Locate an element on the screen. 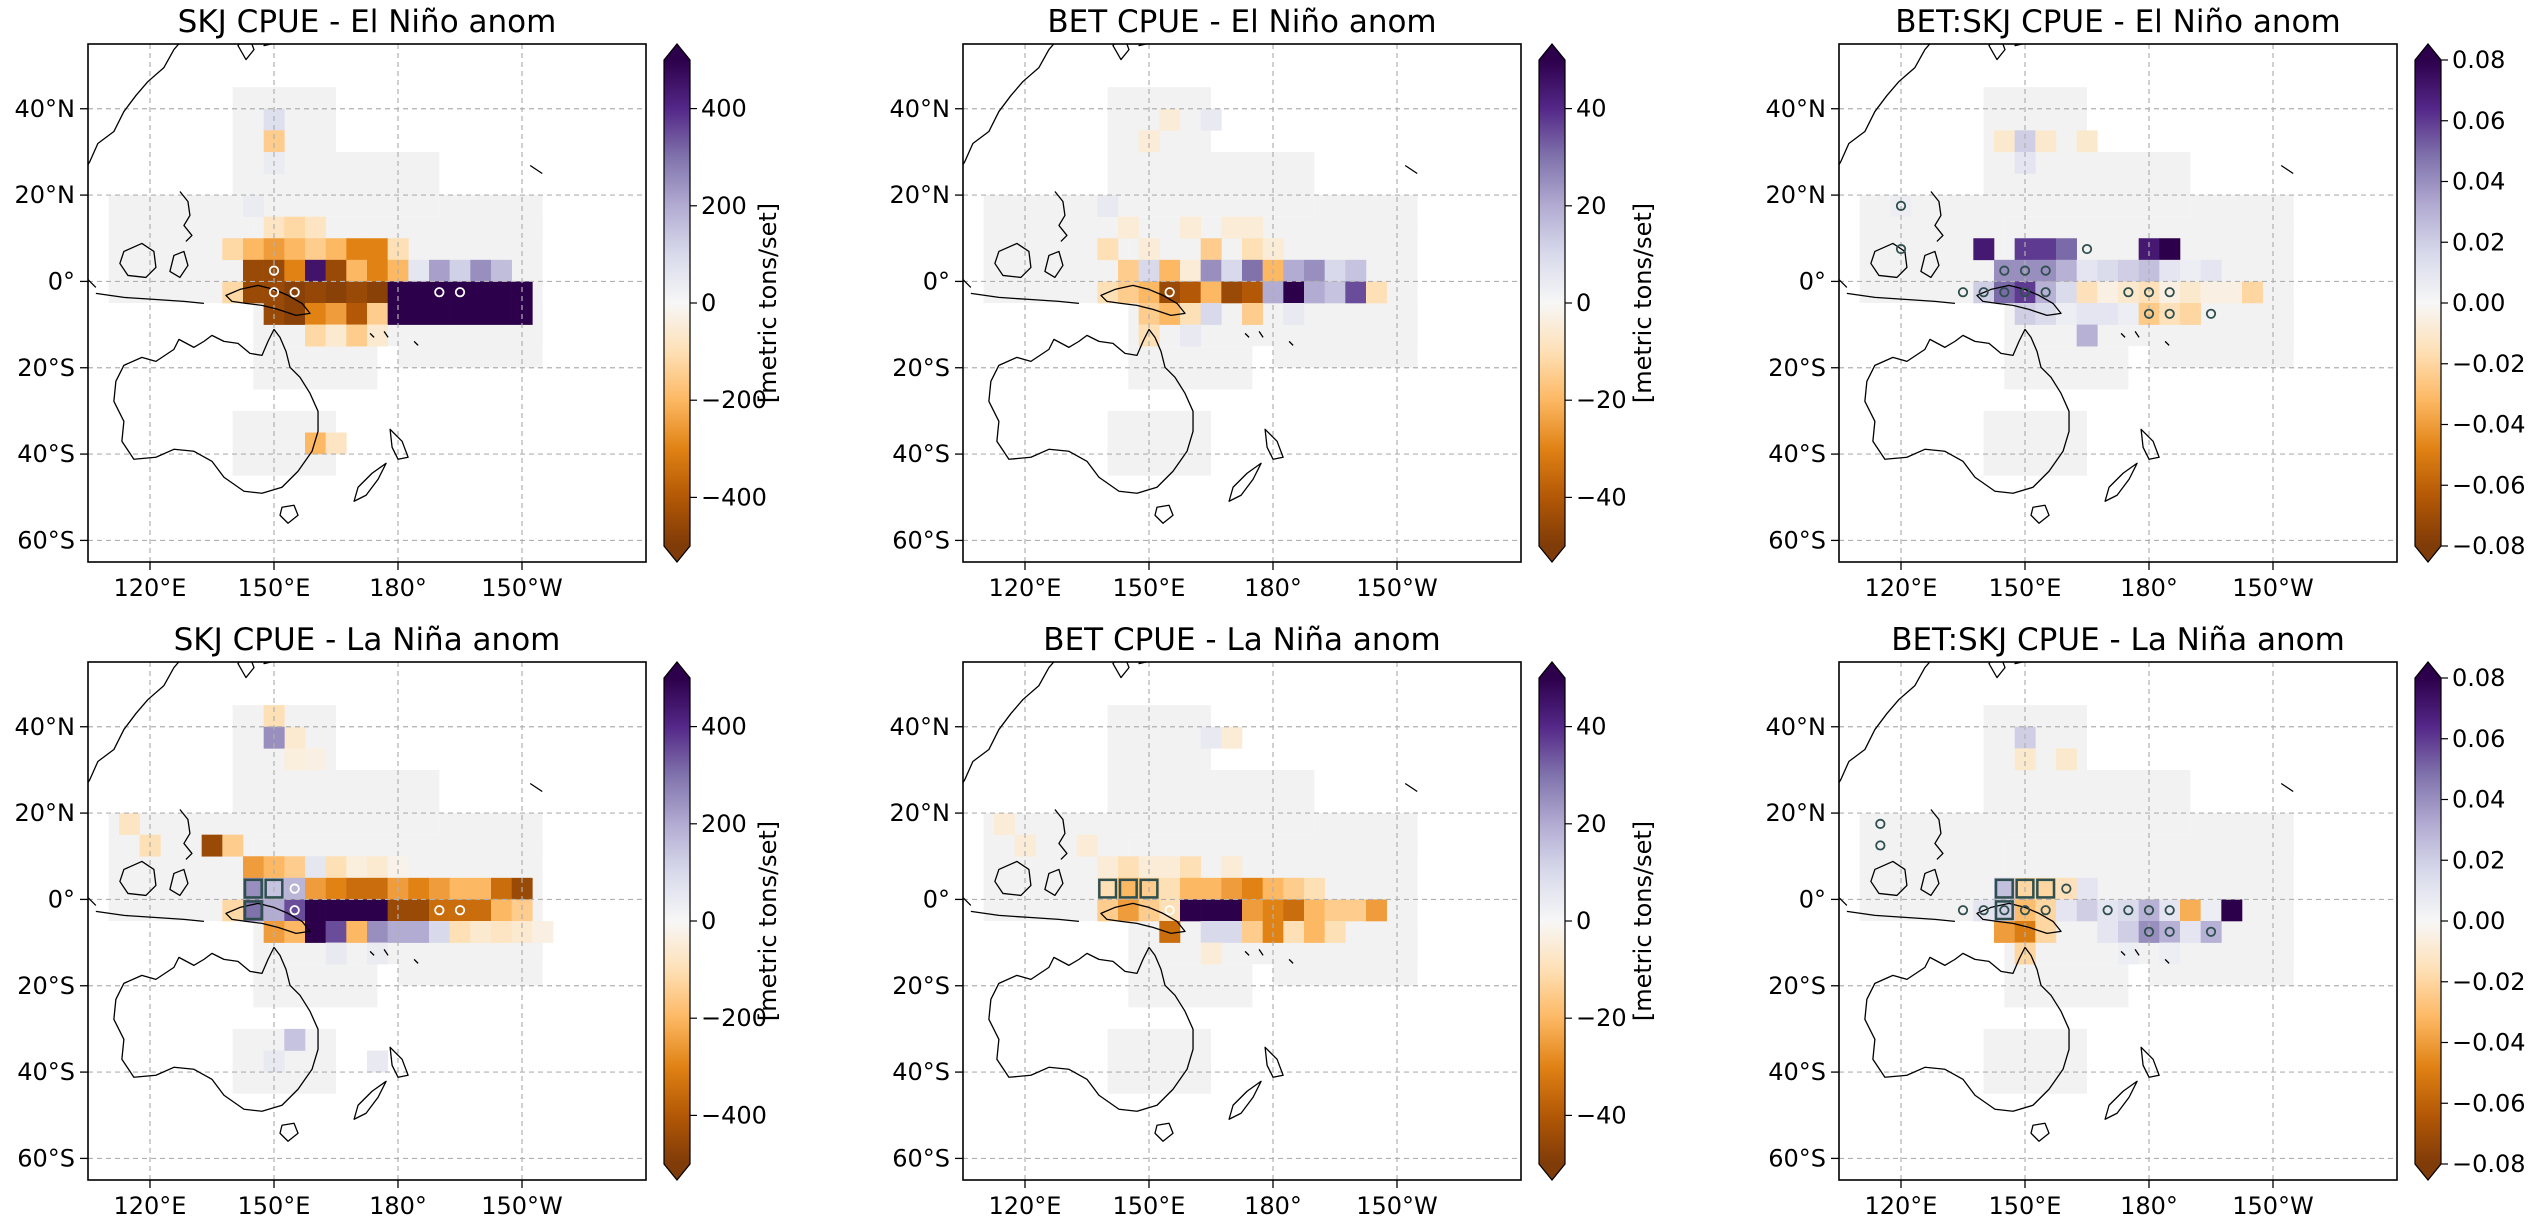  colorbar-extend-min is located at coordinates (1552, 554).